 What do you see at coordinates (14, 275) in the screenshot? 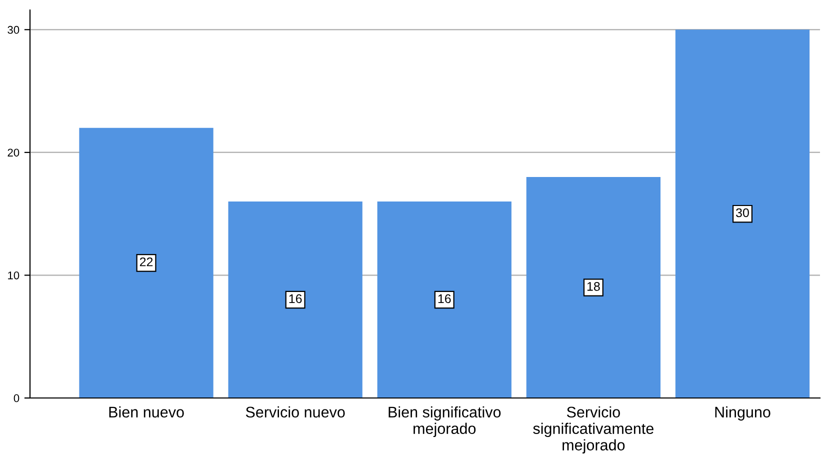
I see `y-tick-label: 10` at bounding box center [14, 275].